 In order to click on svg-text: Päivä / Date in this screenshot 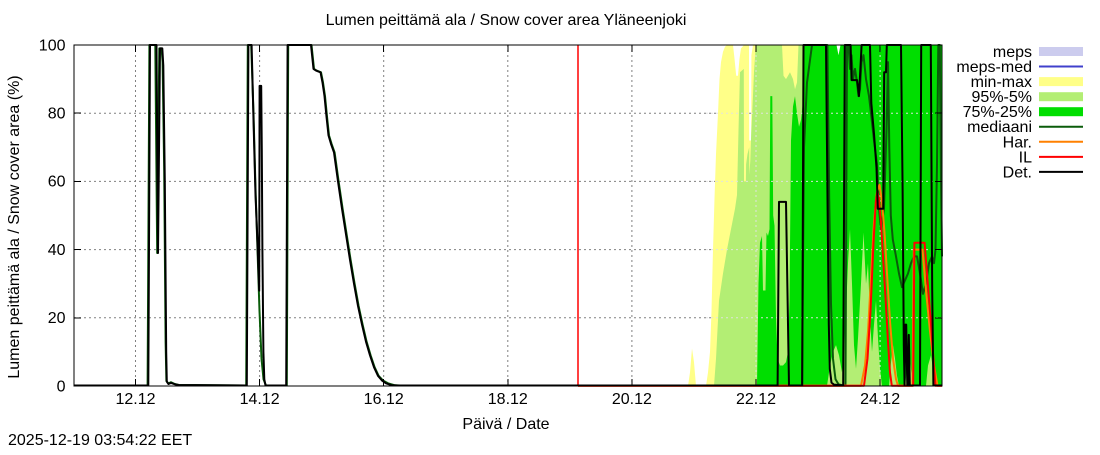, I will do `click(505, 424)`.